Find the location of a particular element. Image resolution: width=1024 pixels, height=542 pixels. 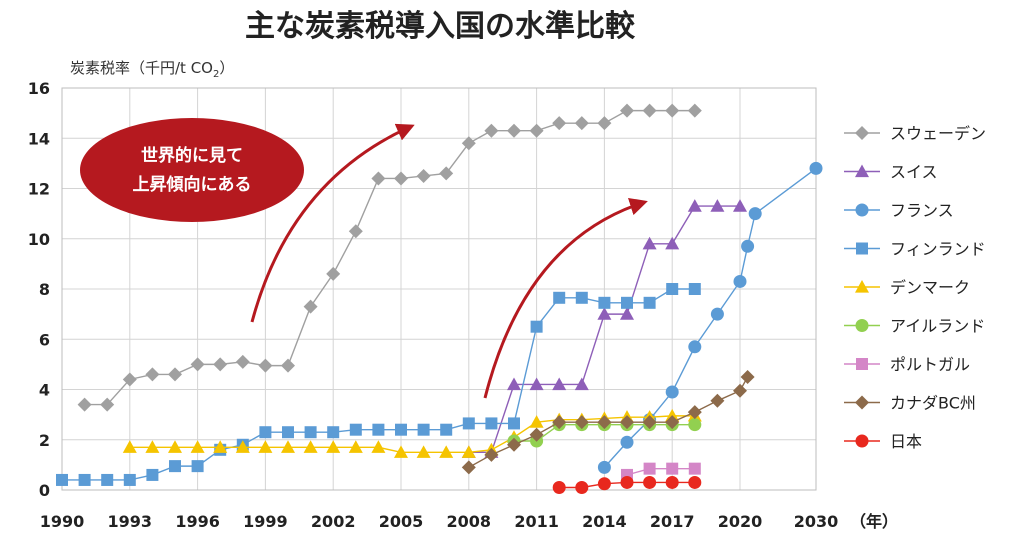

legend-item: スイス is located at coordinates (891, 172).